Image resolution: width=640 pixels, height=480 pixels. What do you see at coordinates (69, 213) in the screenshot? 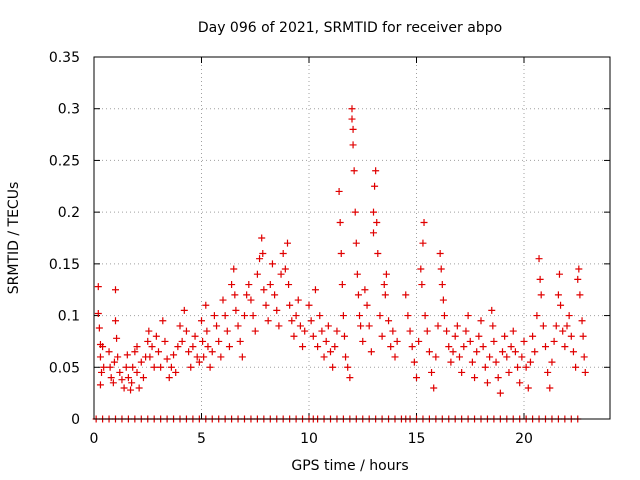
I see `y-tick-label: 0.2` at bounding box center [69, 213].